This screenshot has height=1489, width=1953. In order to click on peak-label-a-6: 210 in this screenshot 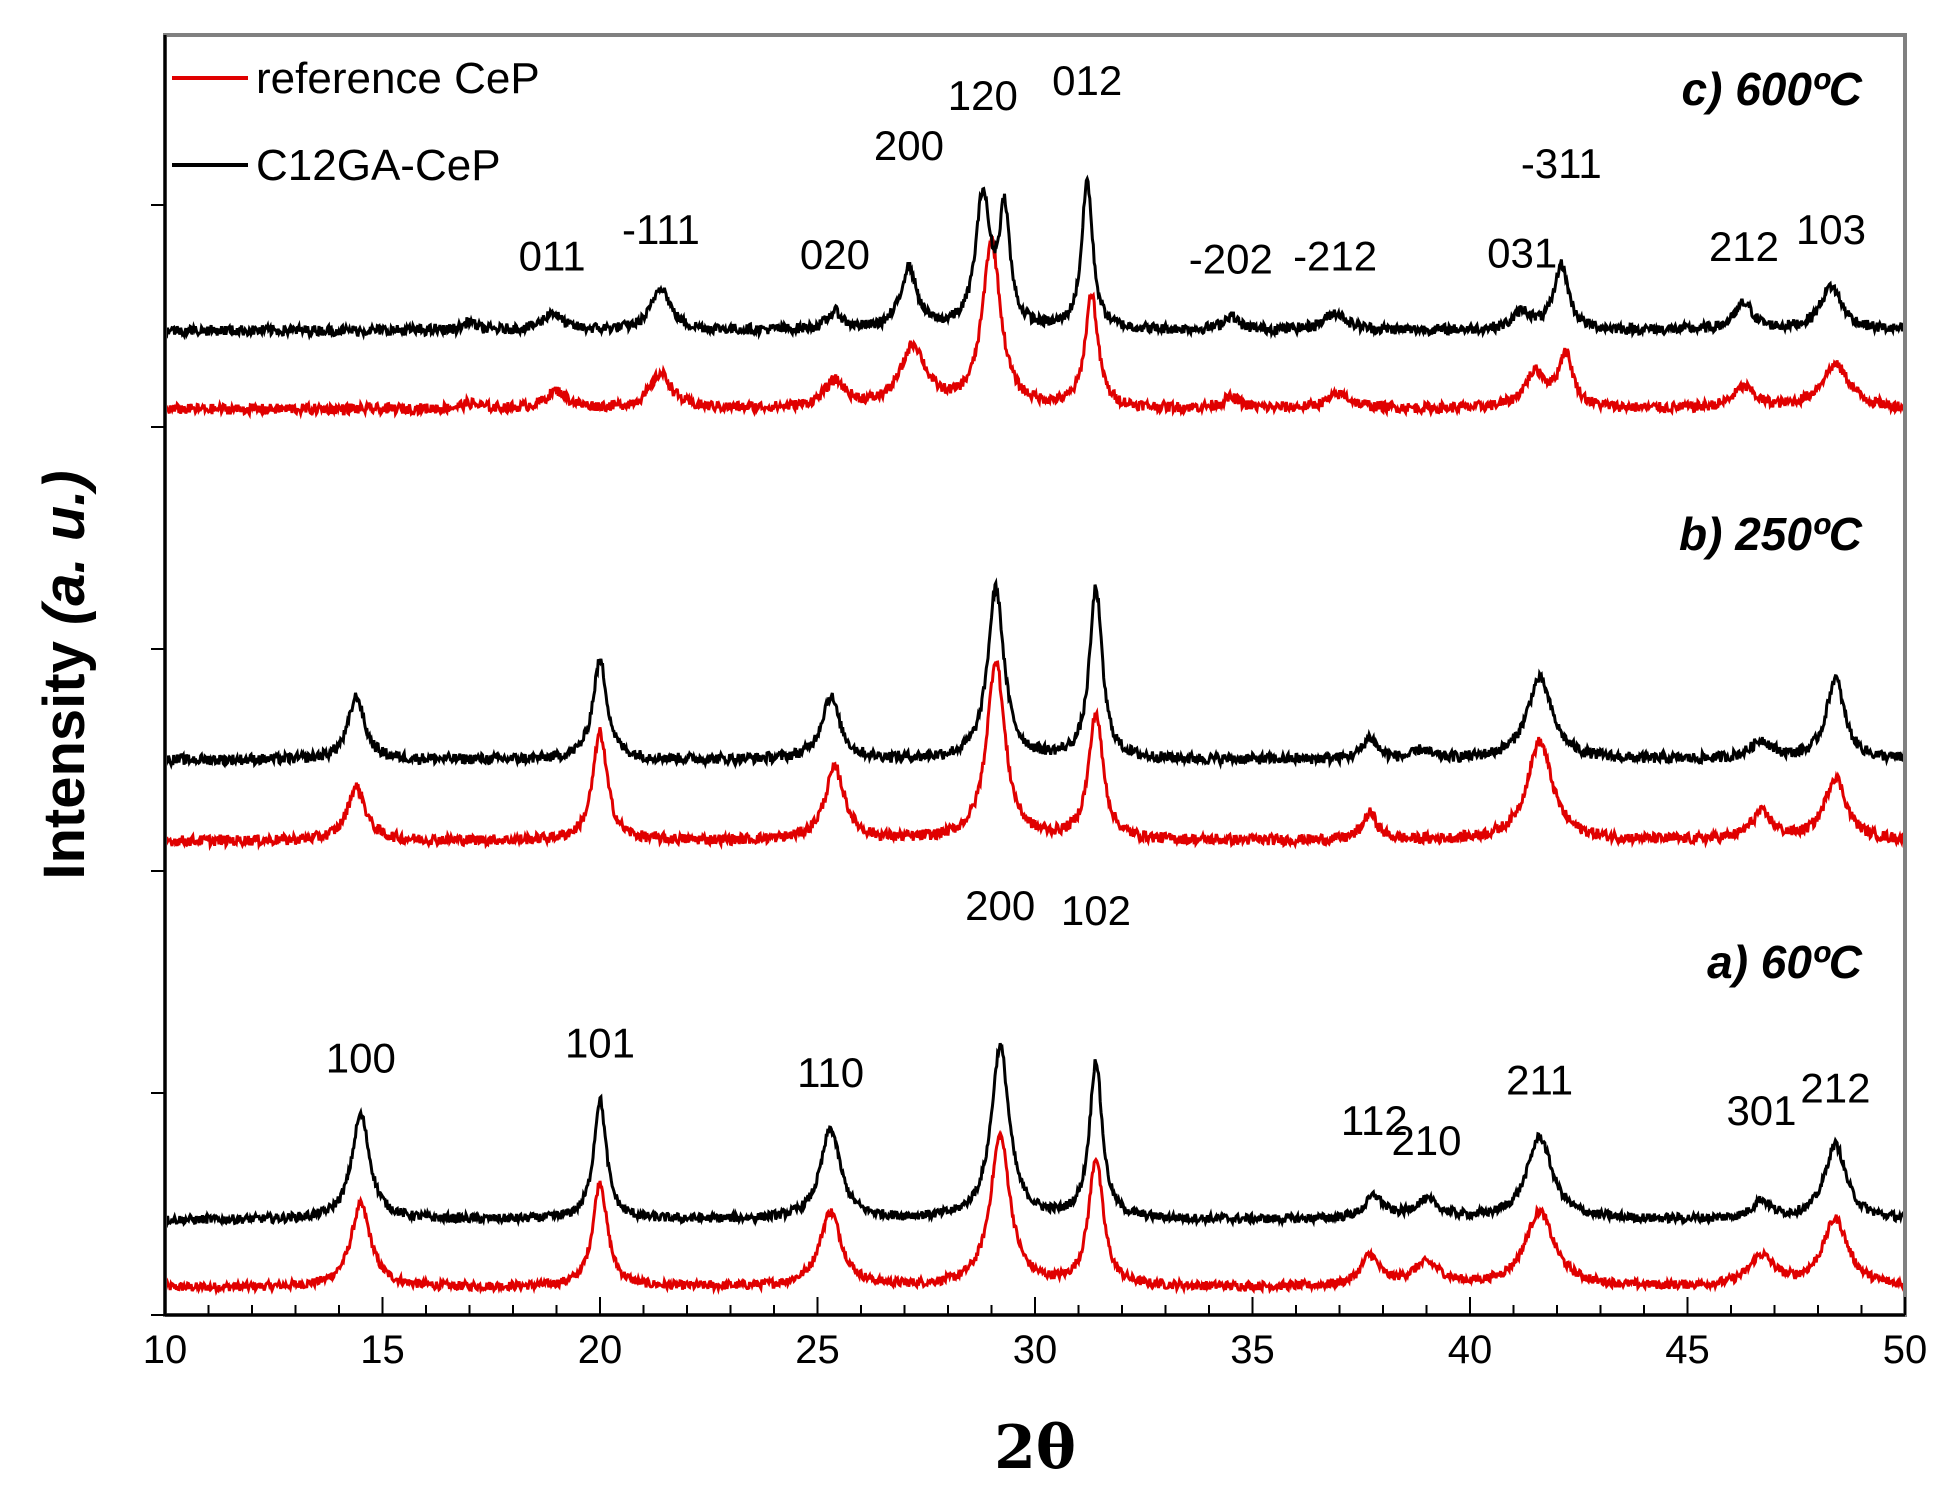, I will do `click(1426, 1140)`.